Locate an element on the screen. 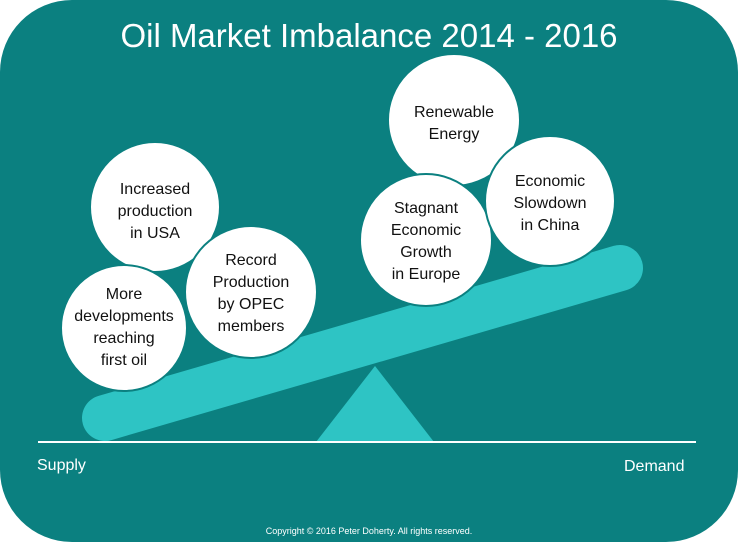 The image size is (738, 542). supply-factor-opec: Record Production by OPEC members is located at coordinates (251, 294).